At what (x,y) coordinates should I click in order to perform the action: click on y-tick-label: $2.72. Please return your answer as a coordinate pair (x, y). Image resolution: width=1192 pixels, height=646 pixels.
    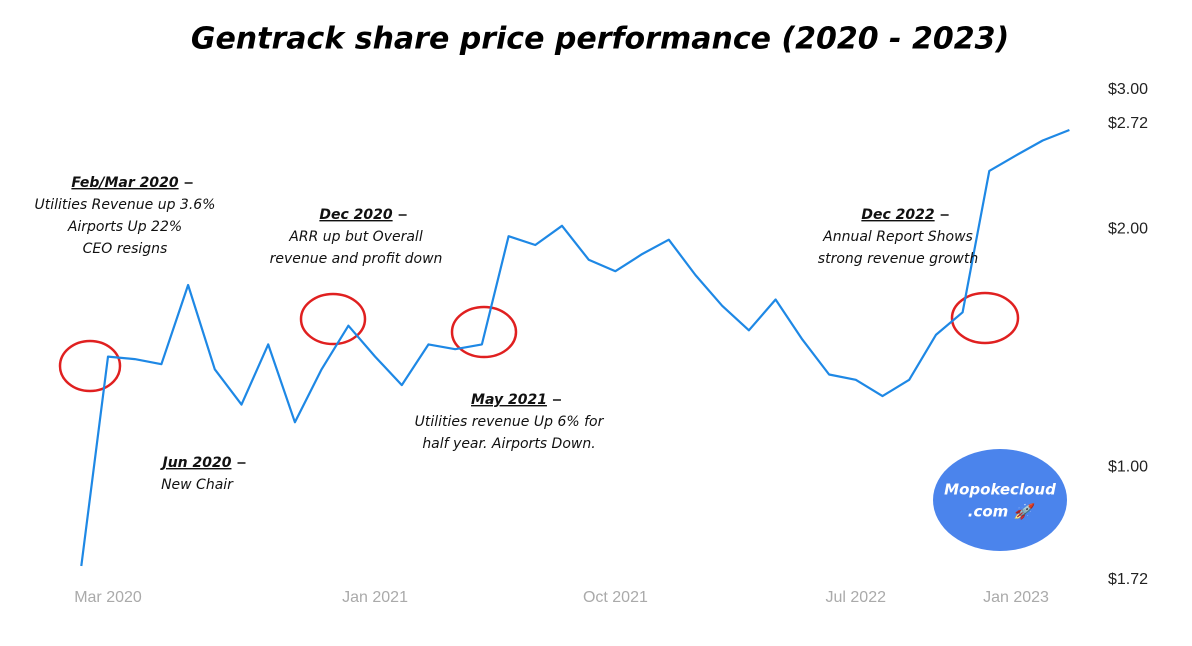
    Looking at the image, I should click on (1128, 123).